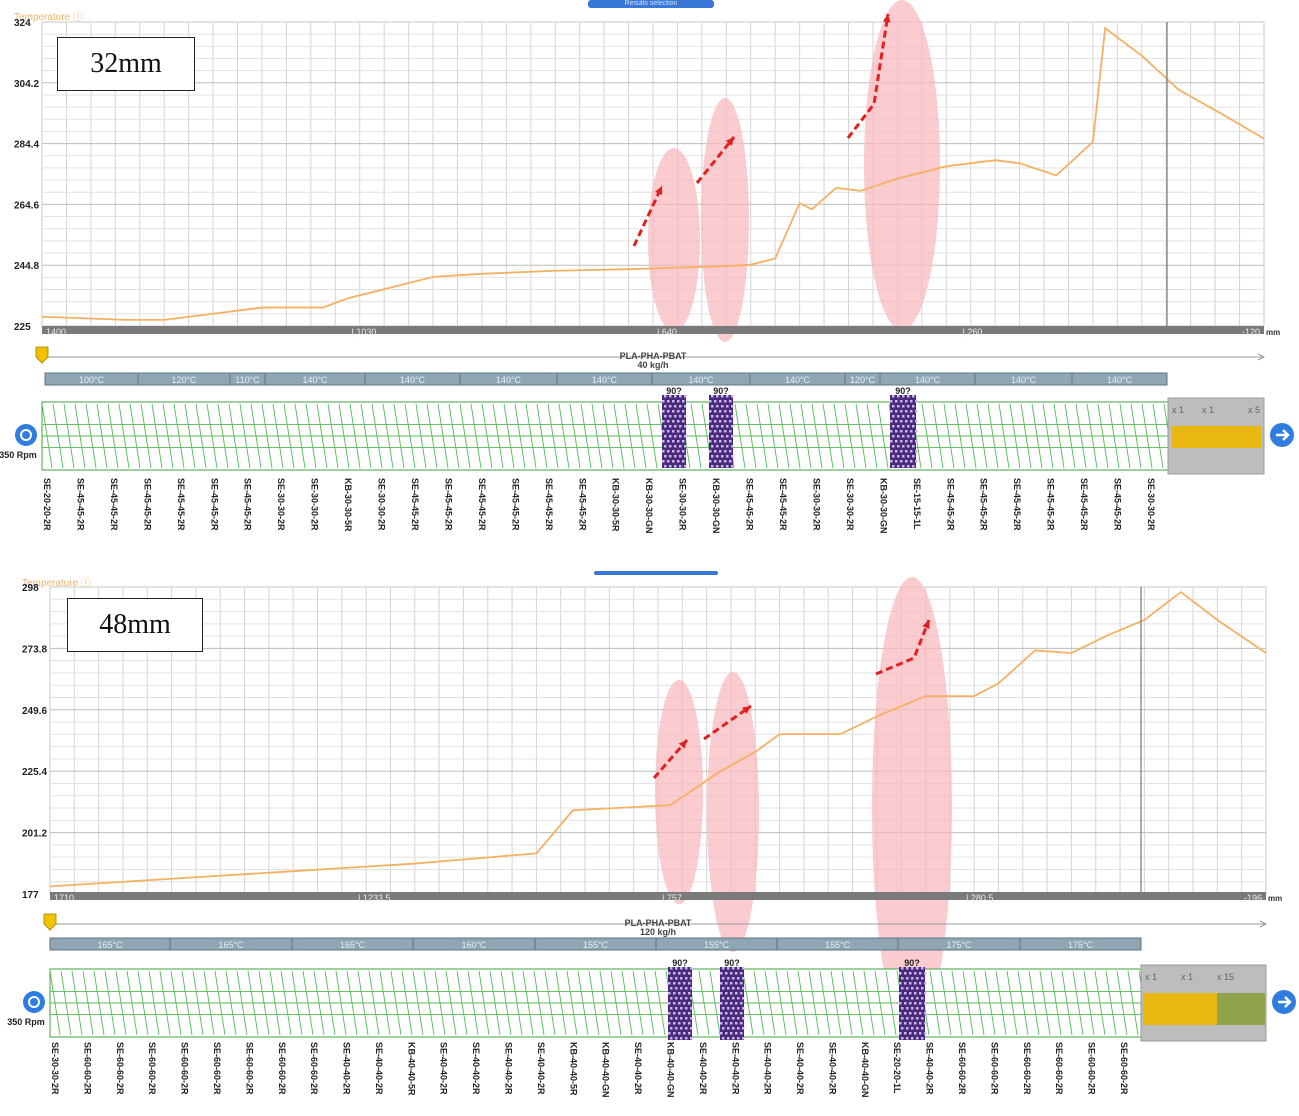 The height and width of the screenshot is (1116, 1299). I want to click on length-tick-label: | 1030, so click(364, 332).